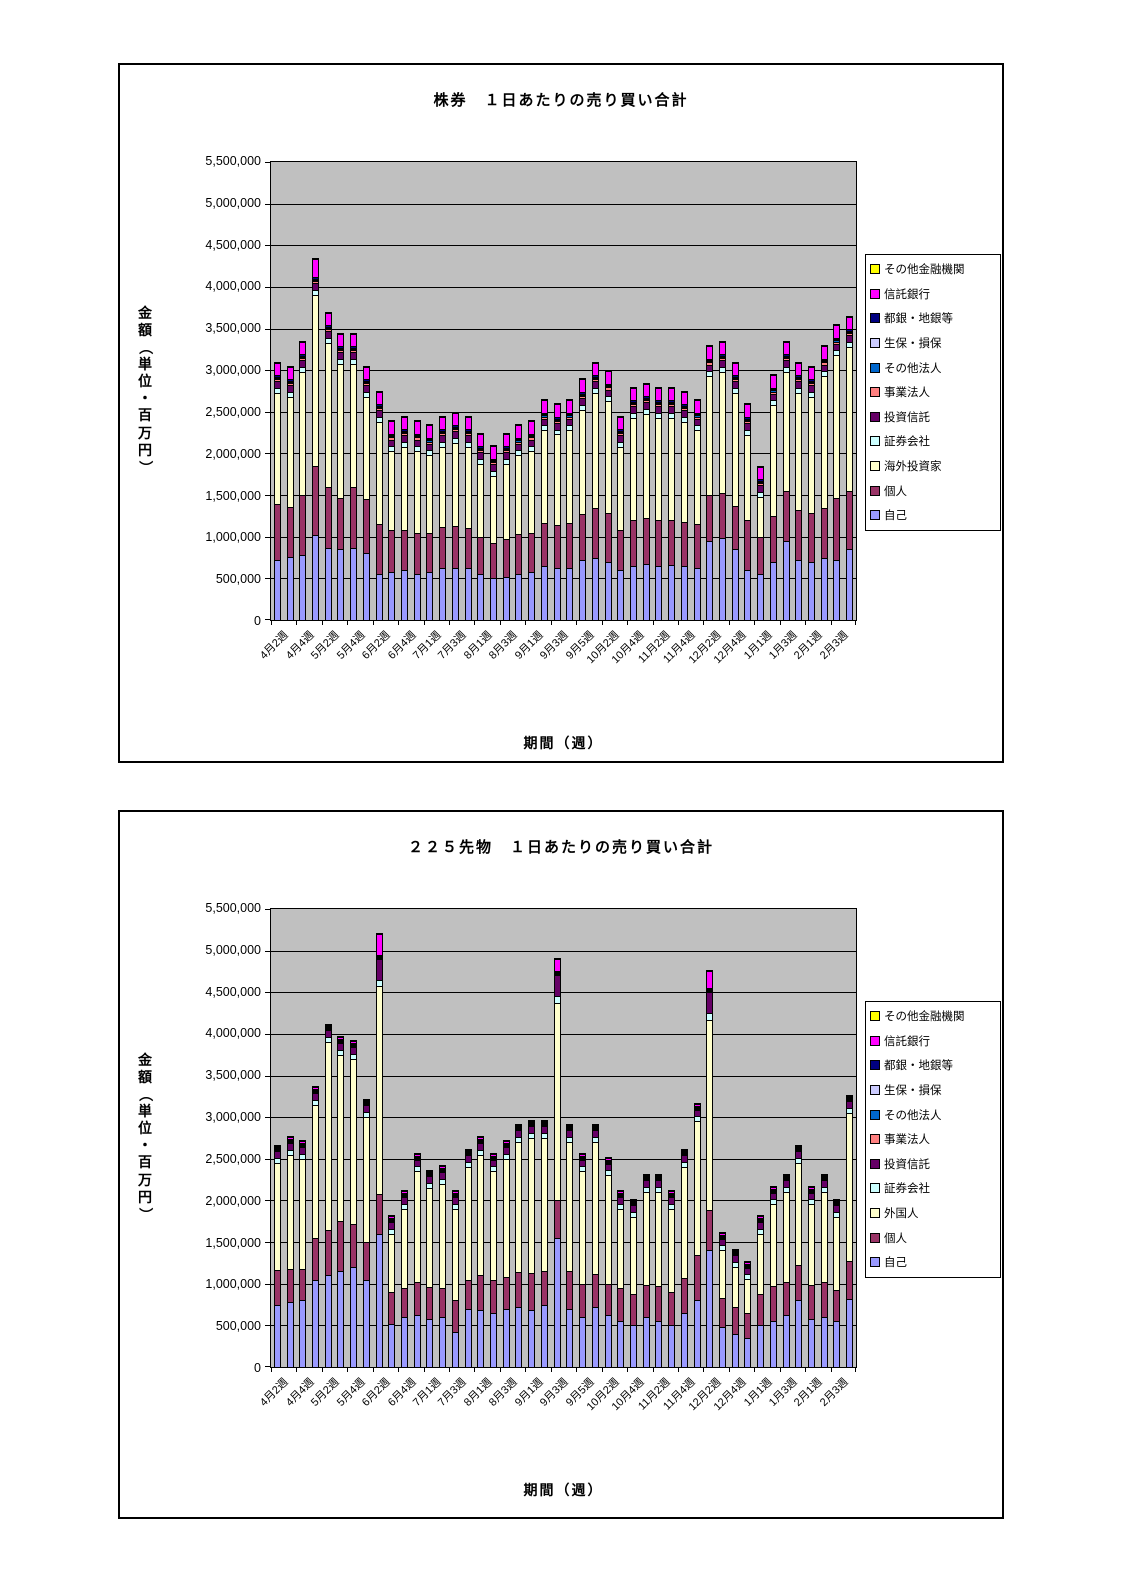  What do you see at coordinates (875, 318) in the screenshot?
I see `legend-marker` at bounding box center [875, 318].